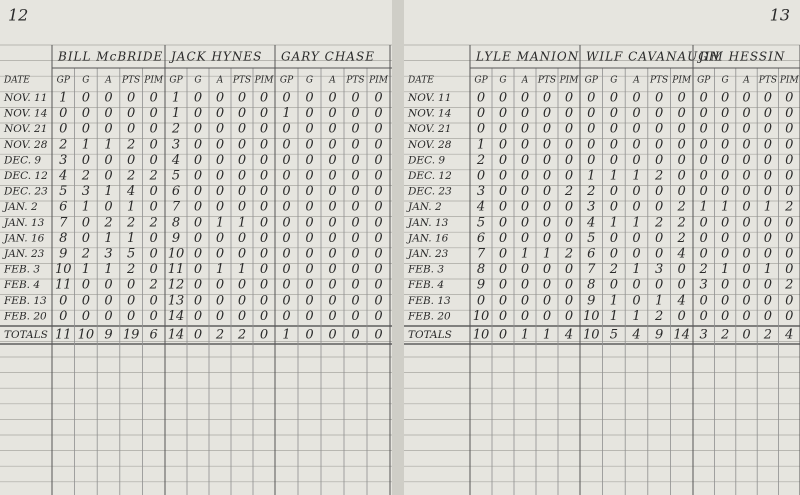 This screenshot has height=495, width=800. Describe the element at coordinates (176, 300) in the screenshot. I see `stat-value: 13` at that location.